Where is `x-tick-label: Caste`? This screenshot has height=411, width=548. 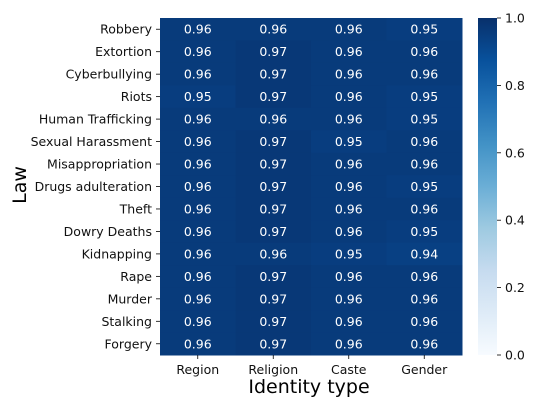
x-tick-label: Caste is located at coordinates (349, 369).